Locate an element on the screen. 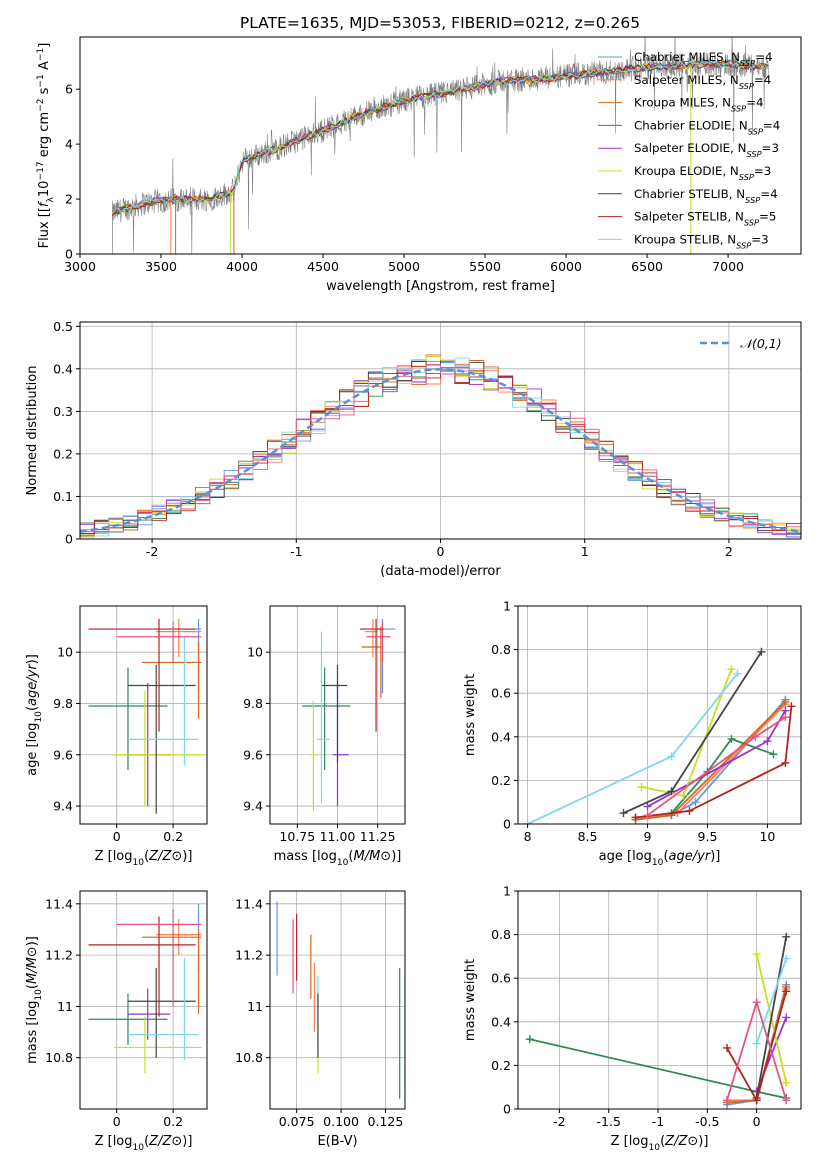 The width and height of the screenshot is (819, 1170). y-axis-label: age [log10(age/yr)] is located at coordinates (34, 715).